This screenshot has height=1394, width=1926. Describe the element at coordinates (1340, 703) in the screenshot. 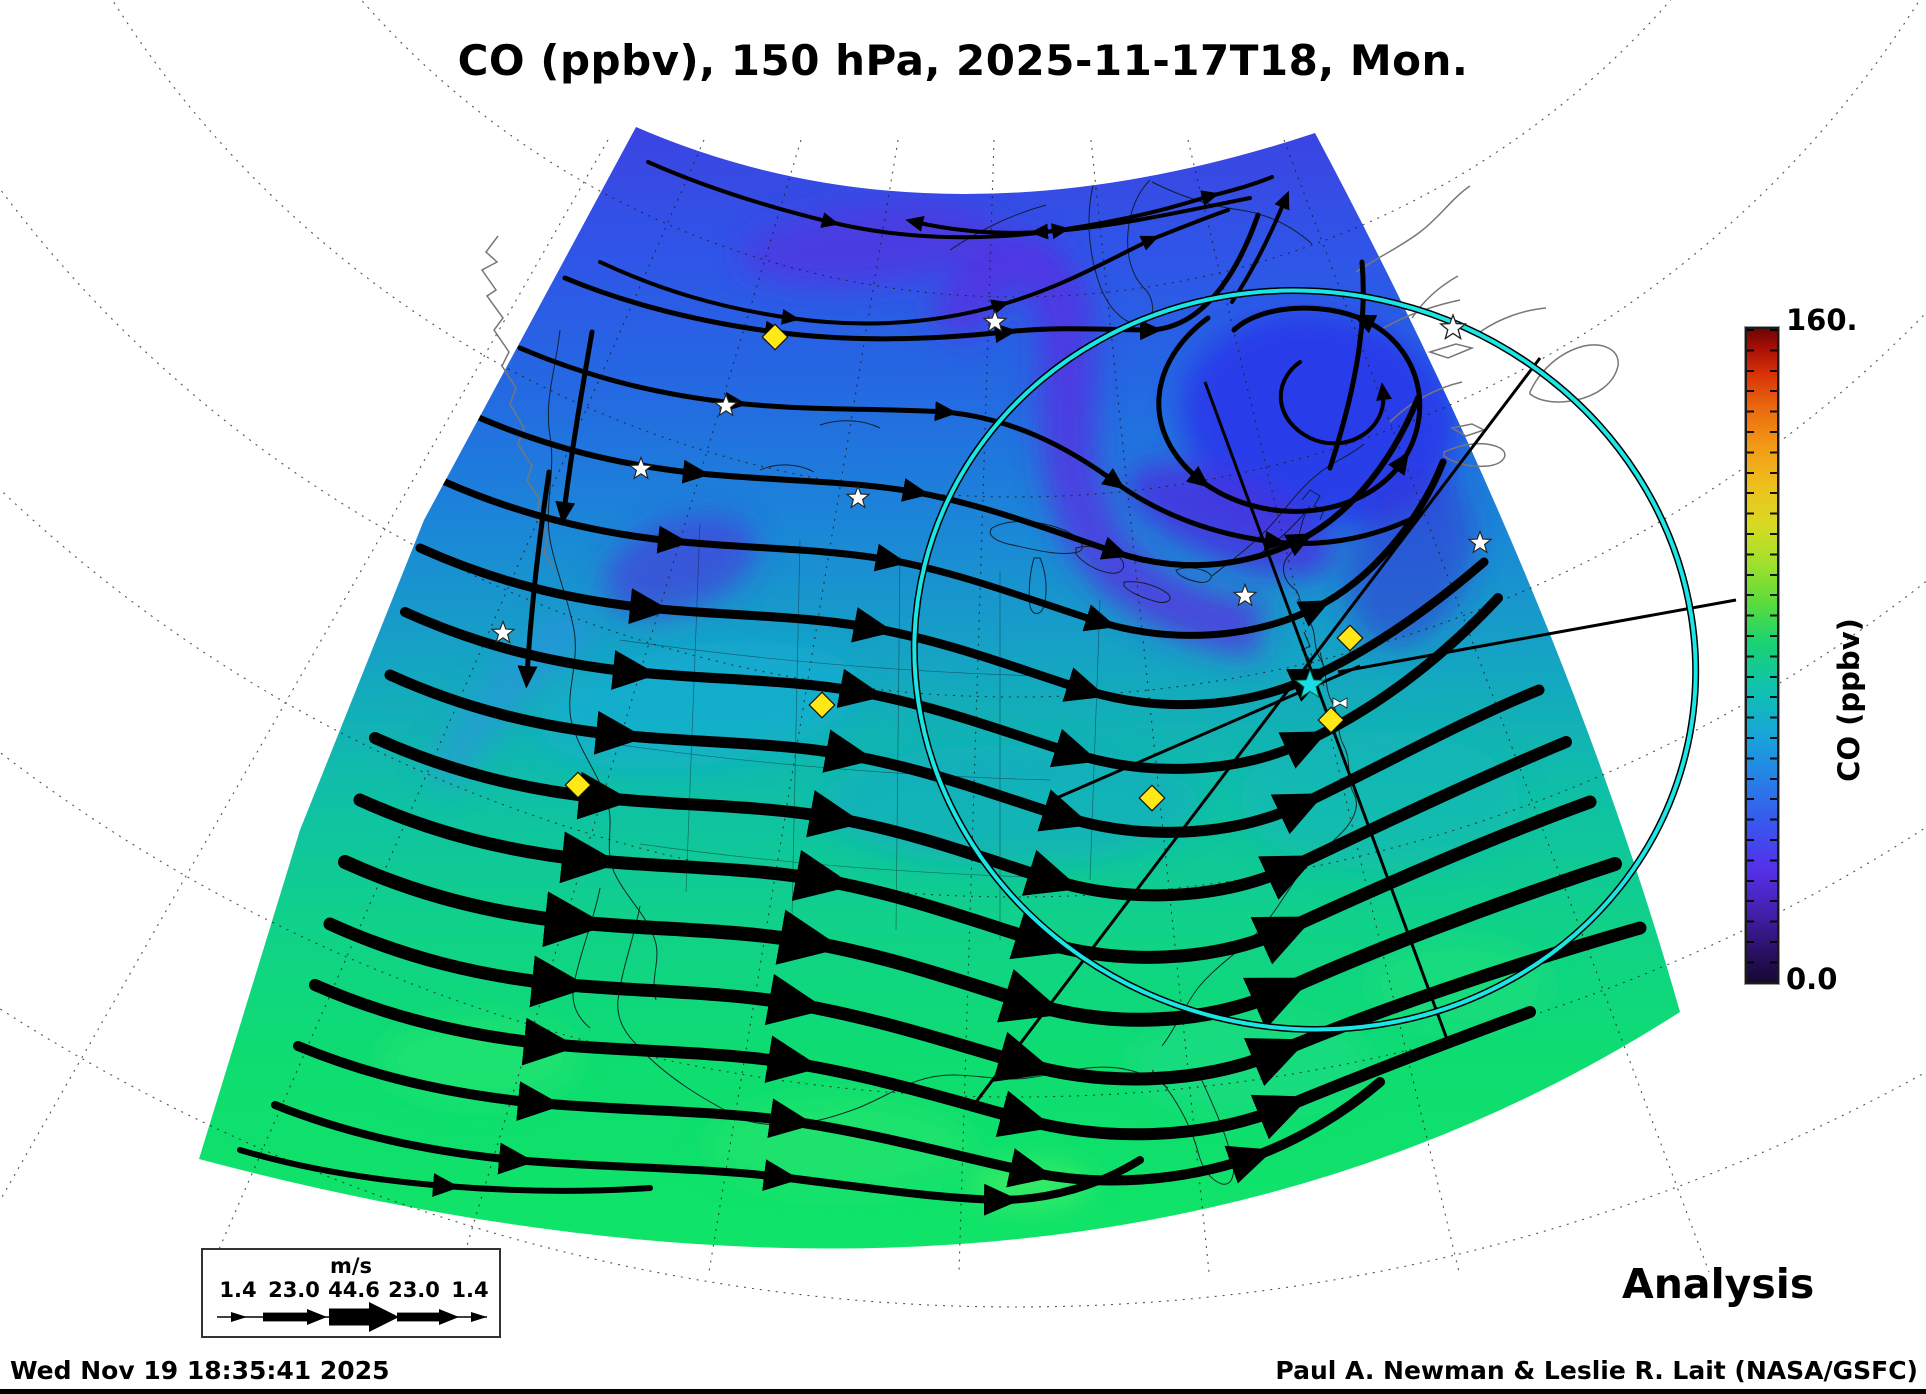

I see `white-bowtie-marker` at that location.